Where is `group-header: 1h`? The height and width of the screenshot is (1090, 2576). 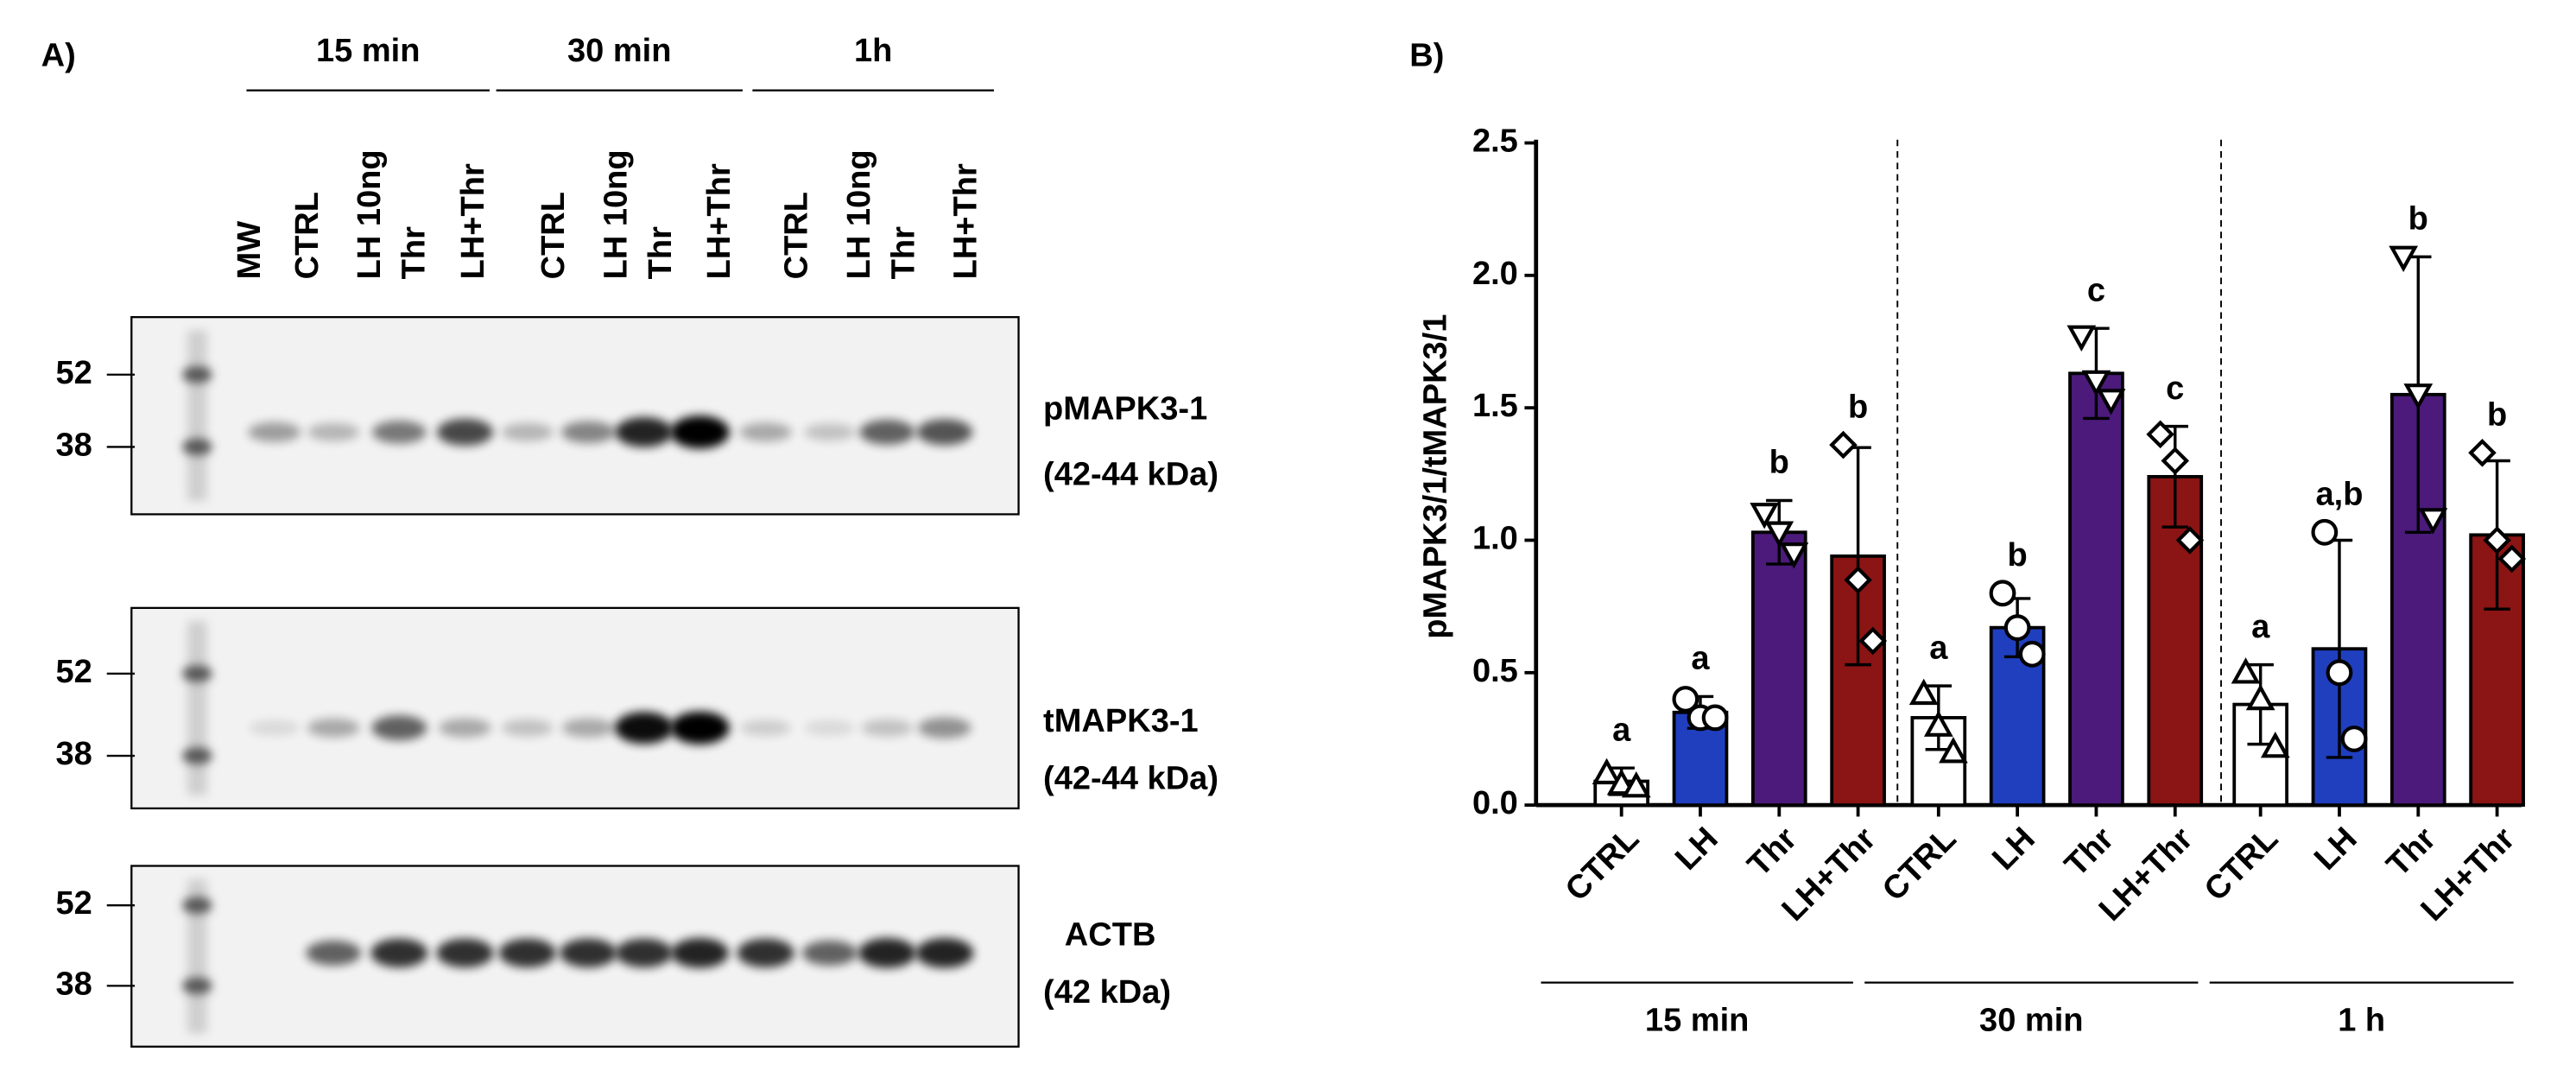 group-header: 1h is located at coordinates (873, 51).